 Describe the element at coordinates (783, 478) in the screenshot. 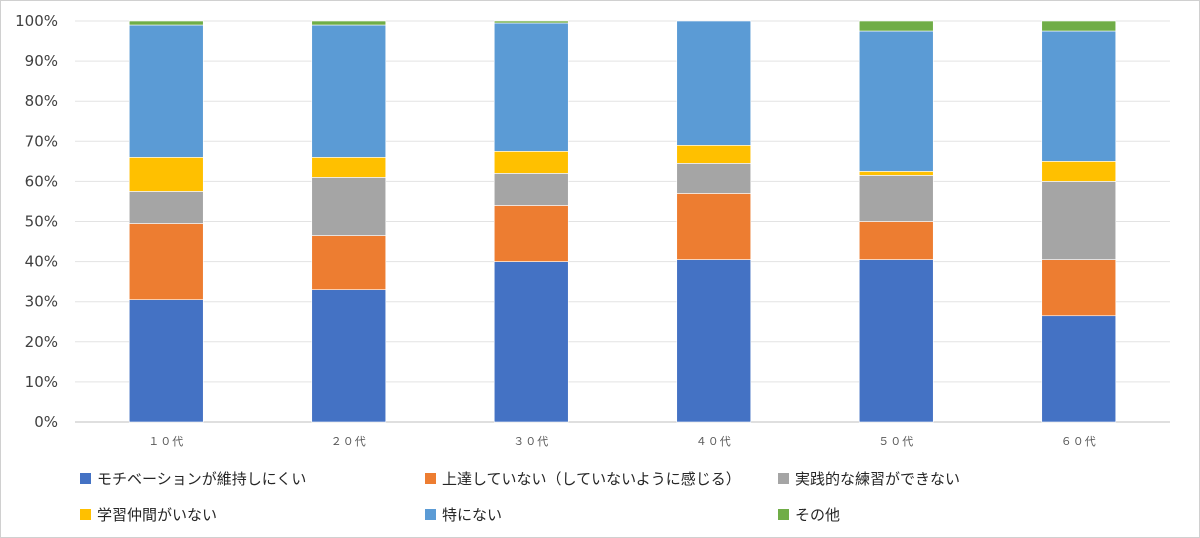

I see `legend-swatch-no-practice` at that location.